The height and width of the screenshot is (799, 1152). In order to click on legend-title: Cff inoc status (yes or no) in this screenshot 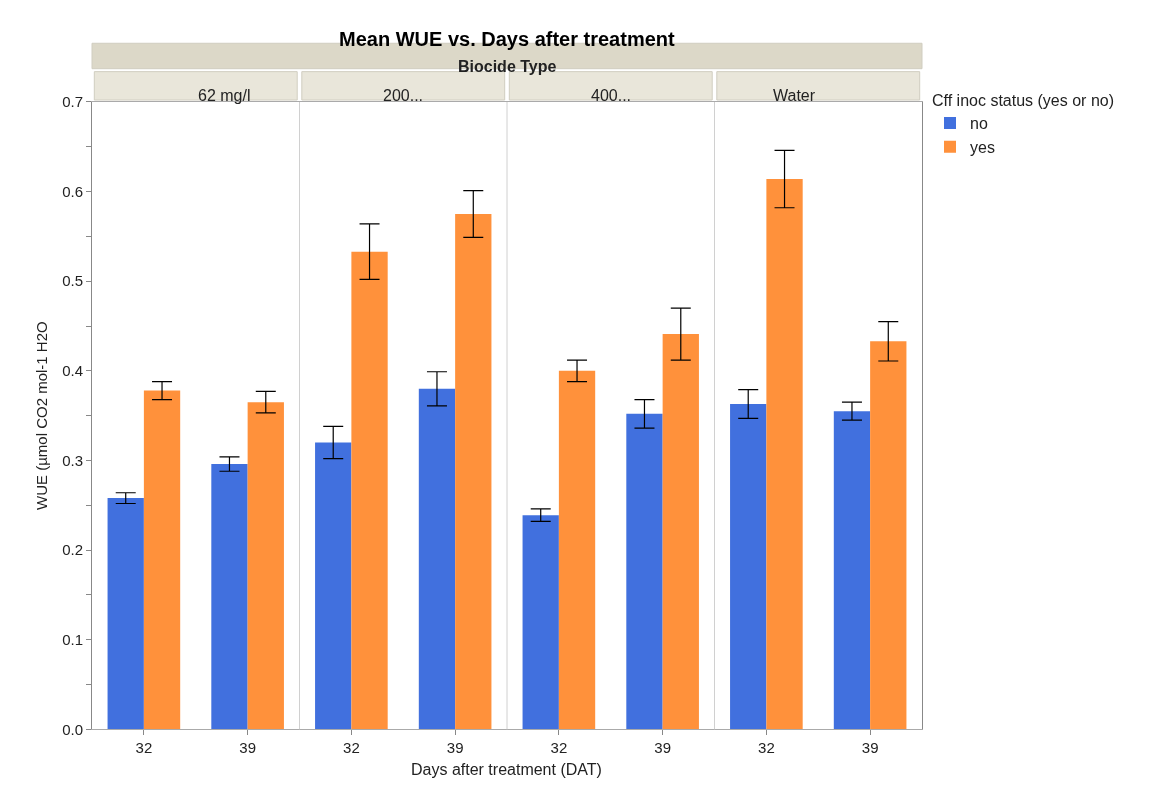, I will do `click(1023, 101)`.